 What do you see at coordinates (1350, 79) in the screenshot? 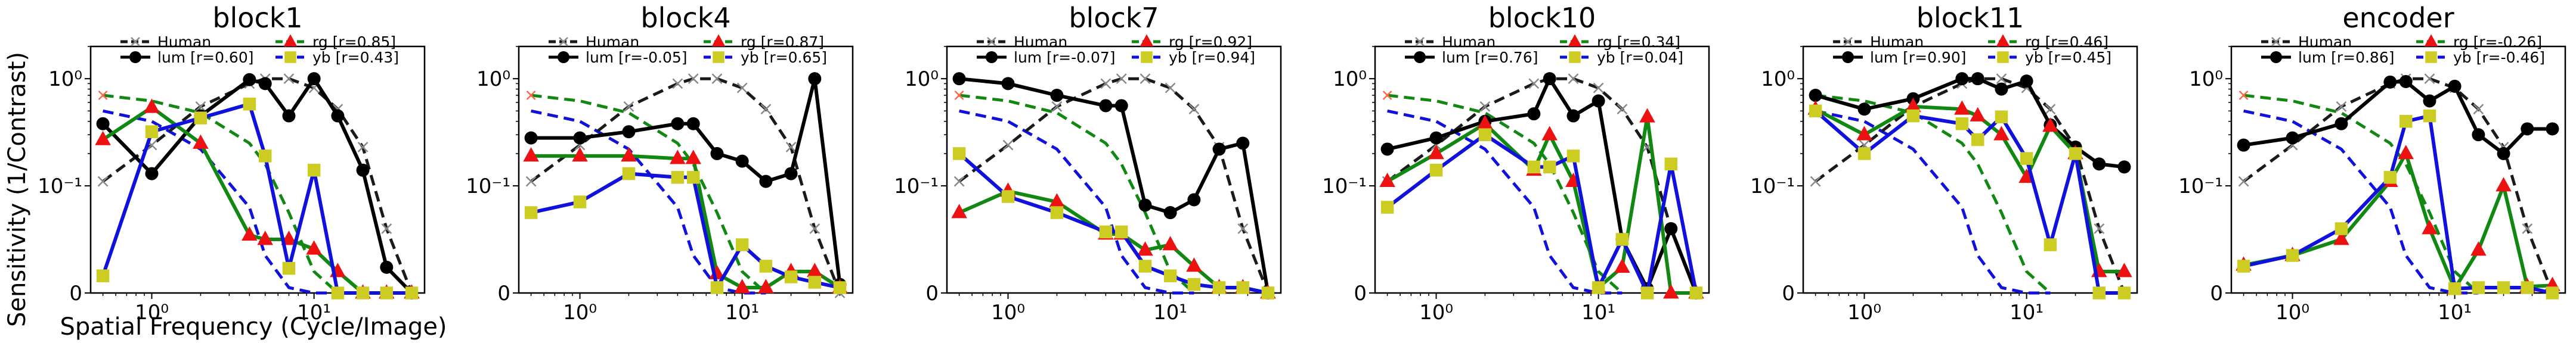
I see `y-tick-label: 10⁰` at bounding box center [1350, 79].